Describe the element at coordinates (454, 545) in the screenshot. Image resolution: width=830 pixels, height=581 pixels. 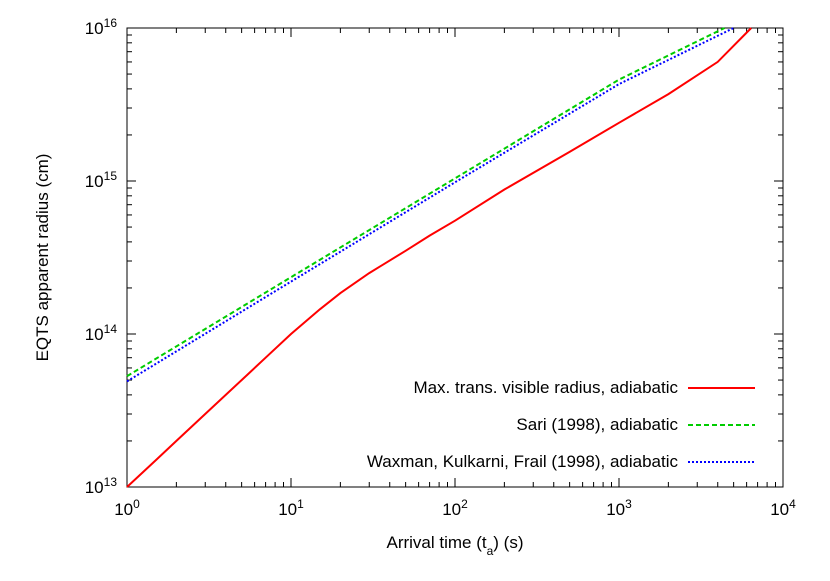
I see `x-axis-title: Arrival time (ta) (s)` at that location.